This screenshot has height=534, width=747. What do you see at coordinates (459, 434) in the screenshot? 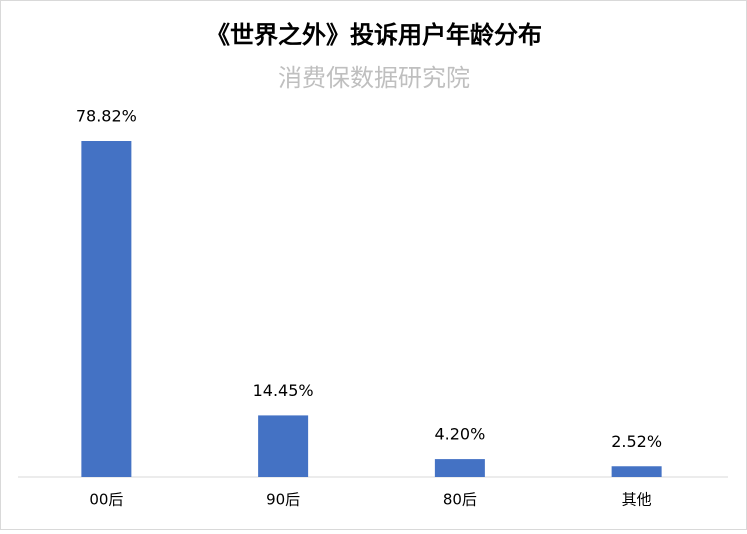
I see `value-label: 4.20%` at bounding box center [459, 434].